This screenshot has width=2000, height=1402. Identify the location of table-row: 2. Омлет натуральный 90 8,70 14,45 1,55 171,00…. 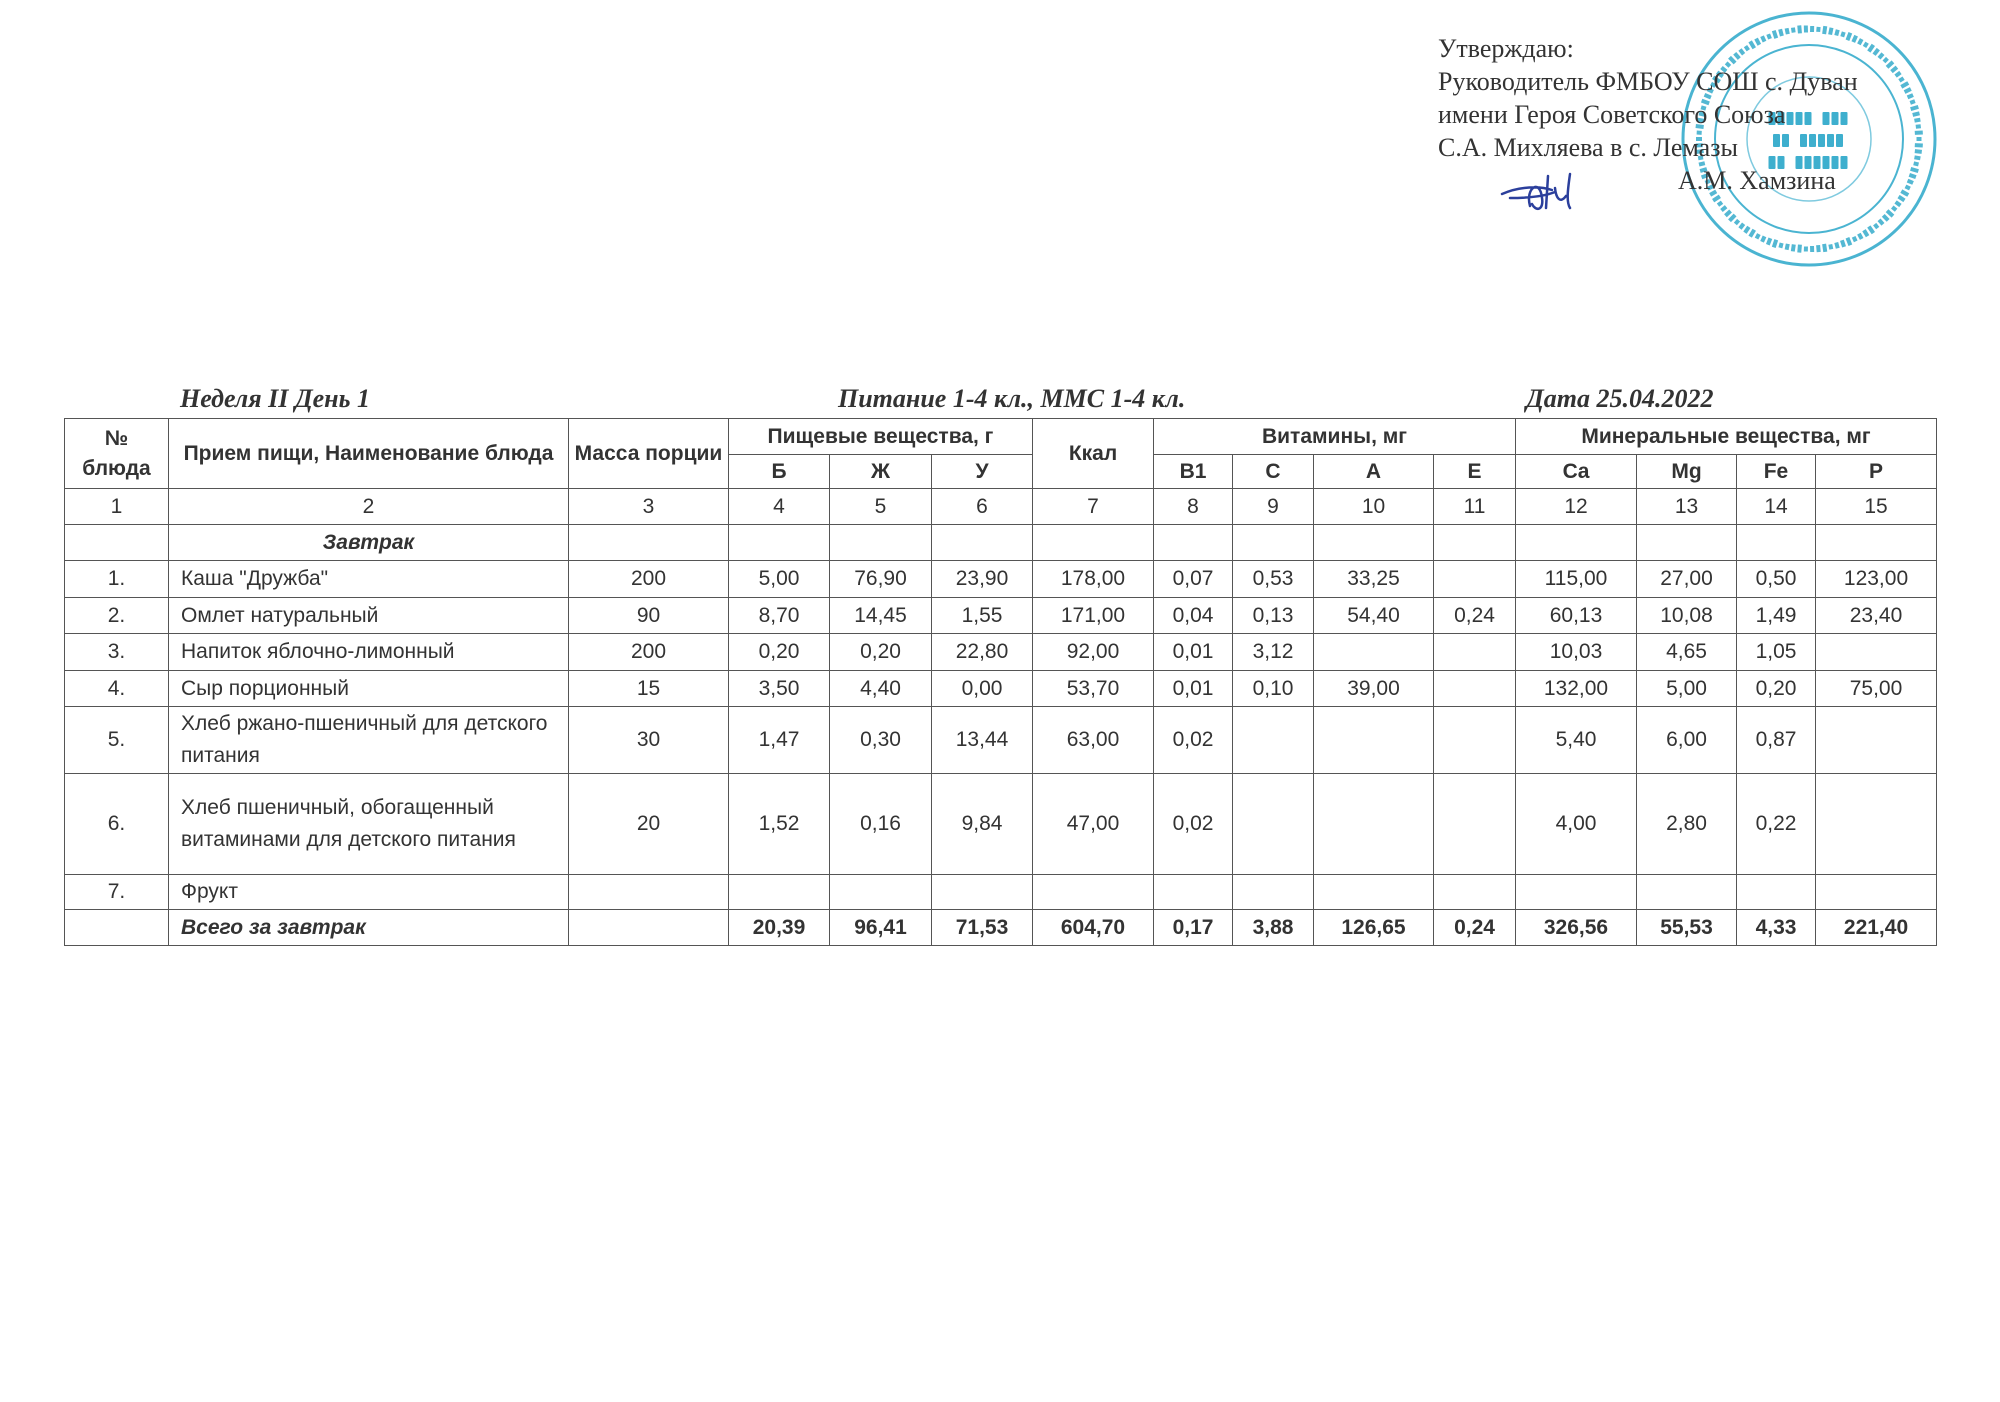
(1001, 615).